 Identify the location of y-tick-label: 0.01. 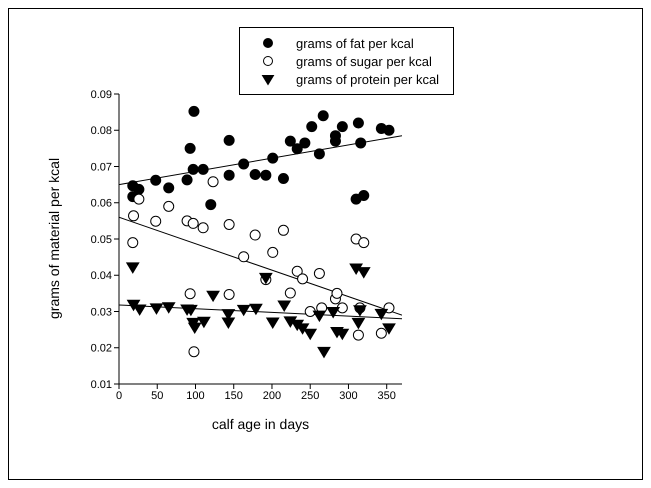
(101, 384).